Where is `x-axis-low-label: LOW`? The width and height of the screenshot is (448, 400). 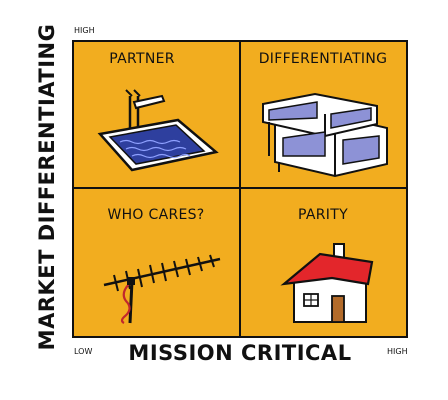
x-axis-low-label: LOW is located at coordinates (83, 351).